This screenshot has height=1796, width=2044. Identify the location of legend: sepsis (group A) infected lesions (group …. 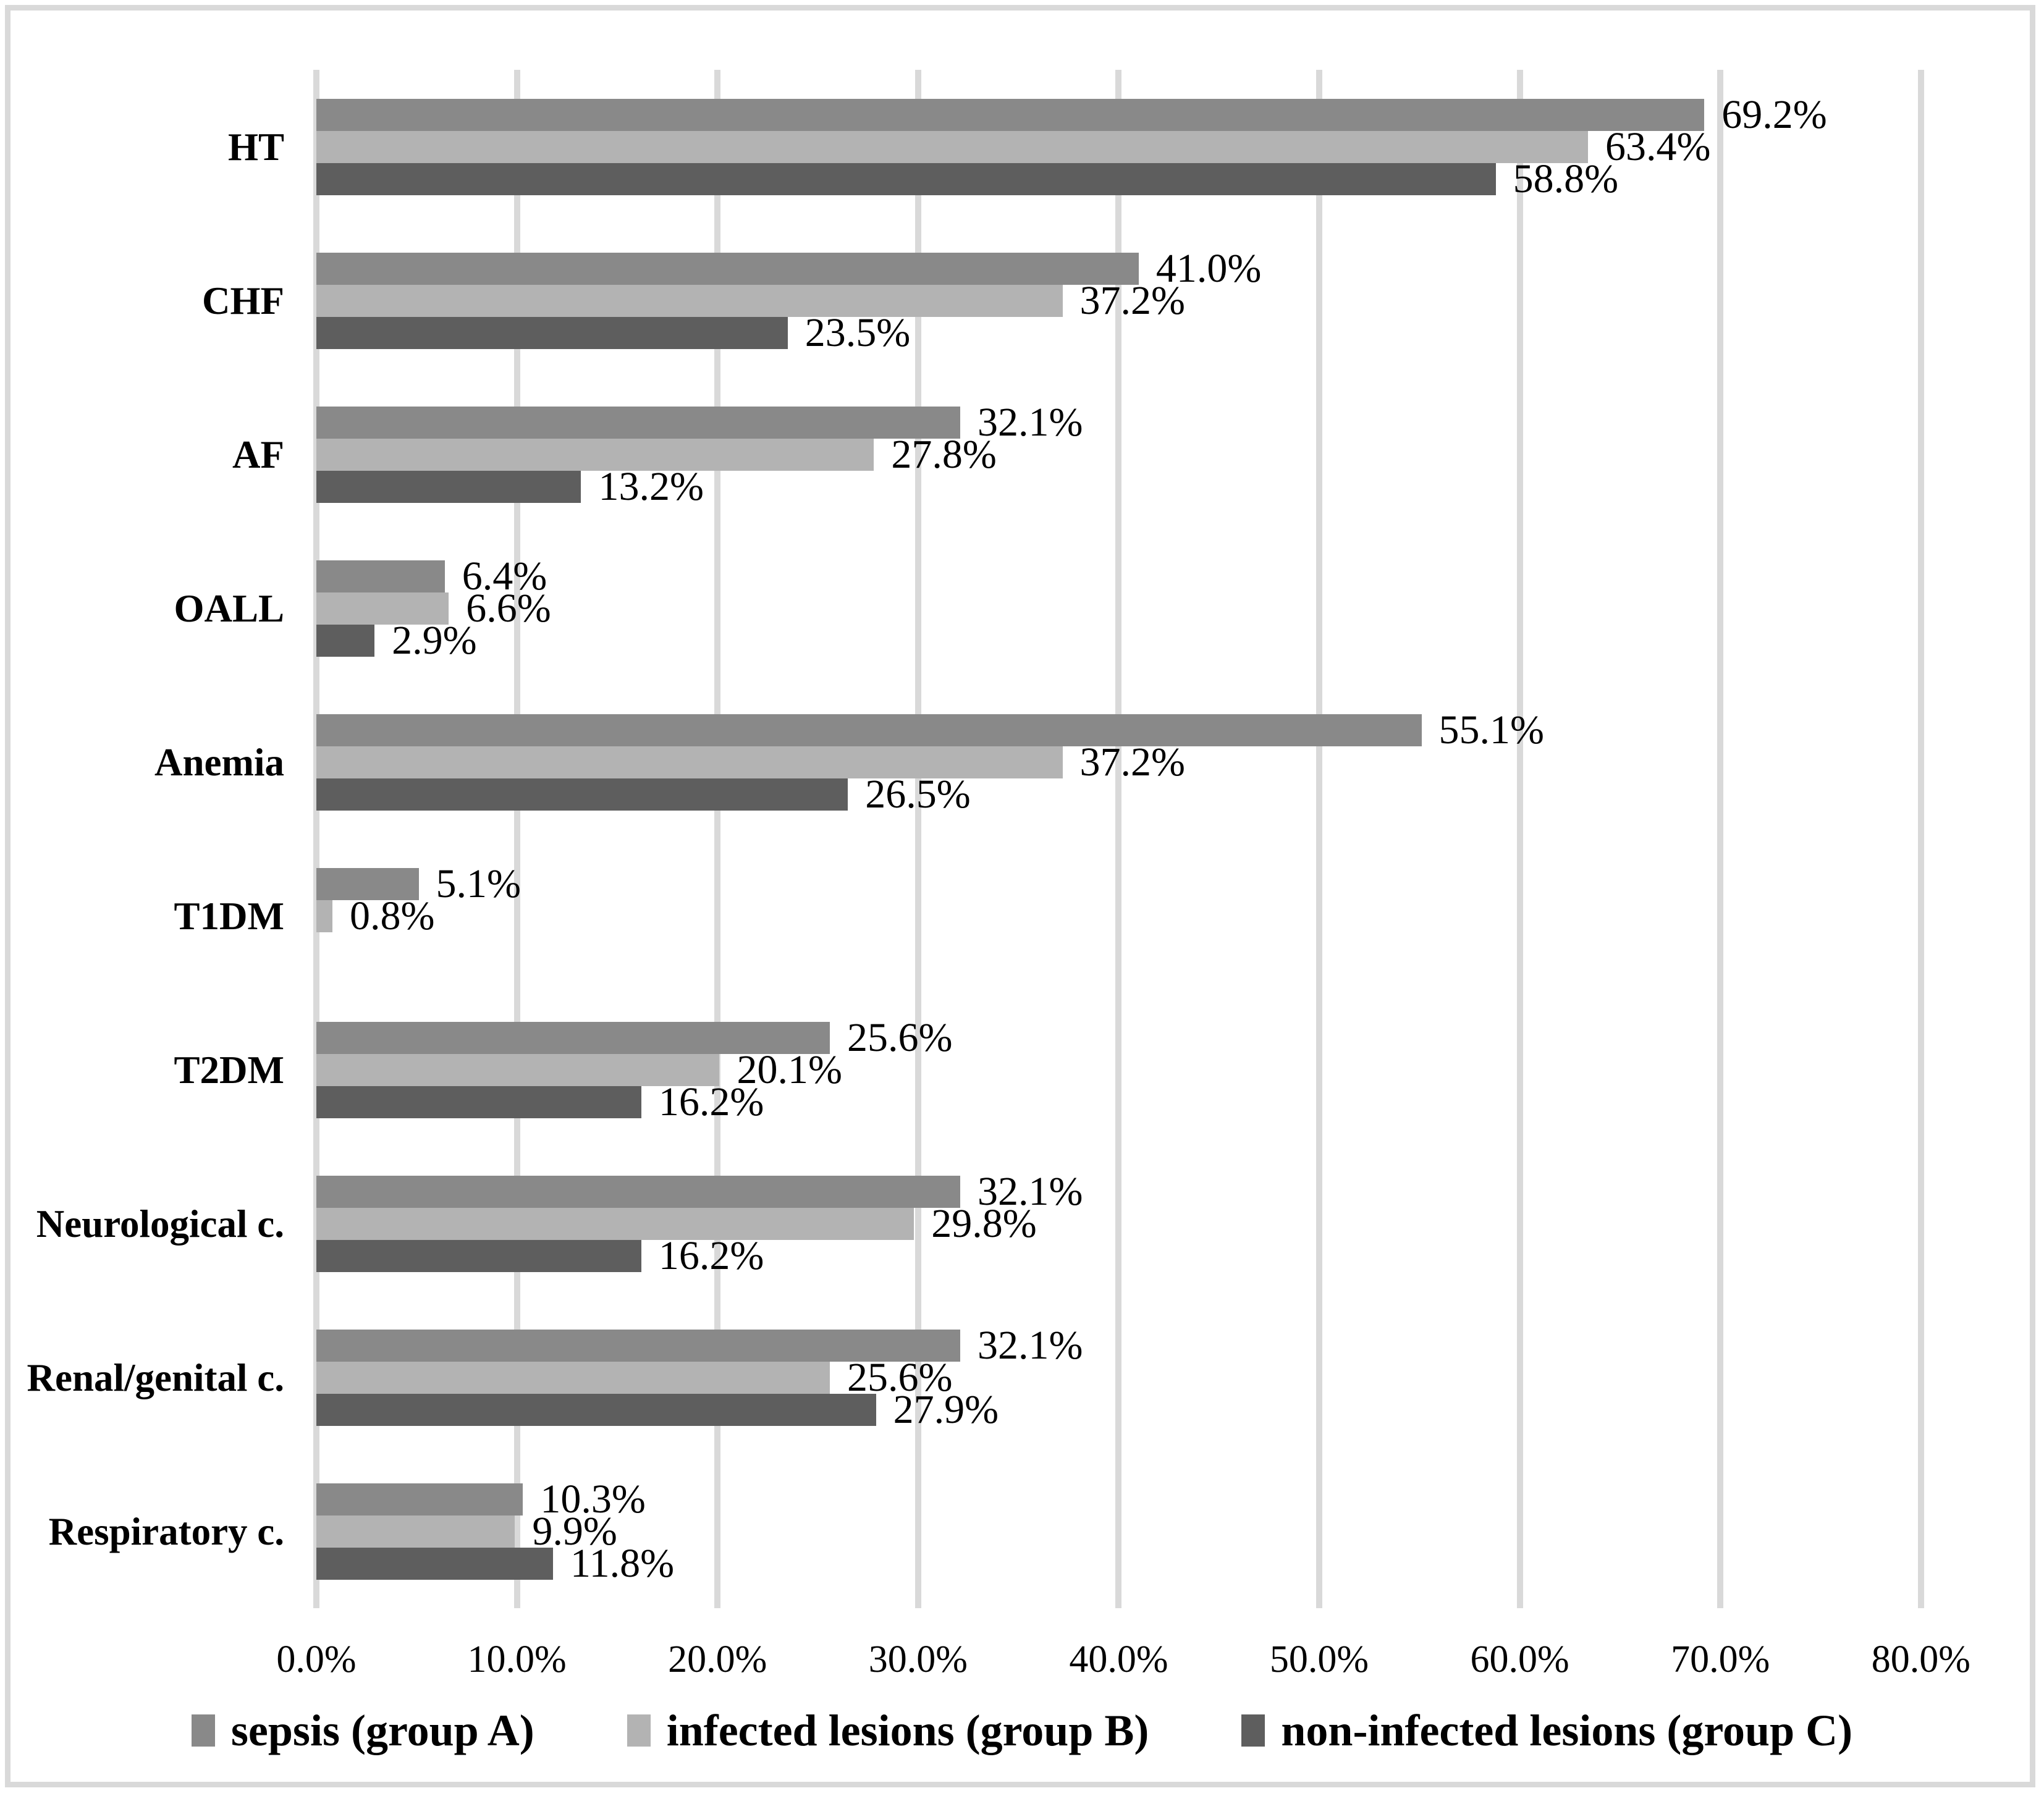
(1022, 1730).